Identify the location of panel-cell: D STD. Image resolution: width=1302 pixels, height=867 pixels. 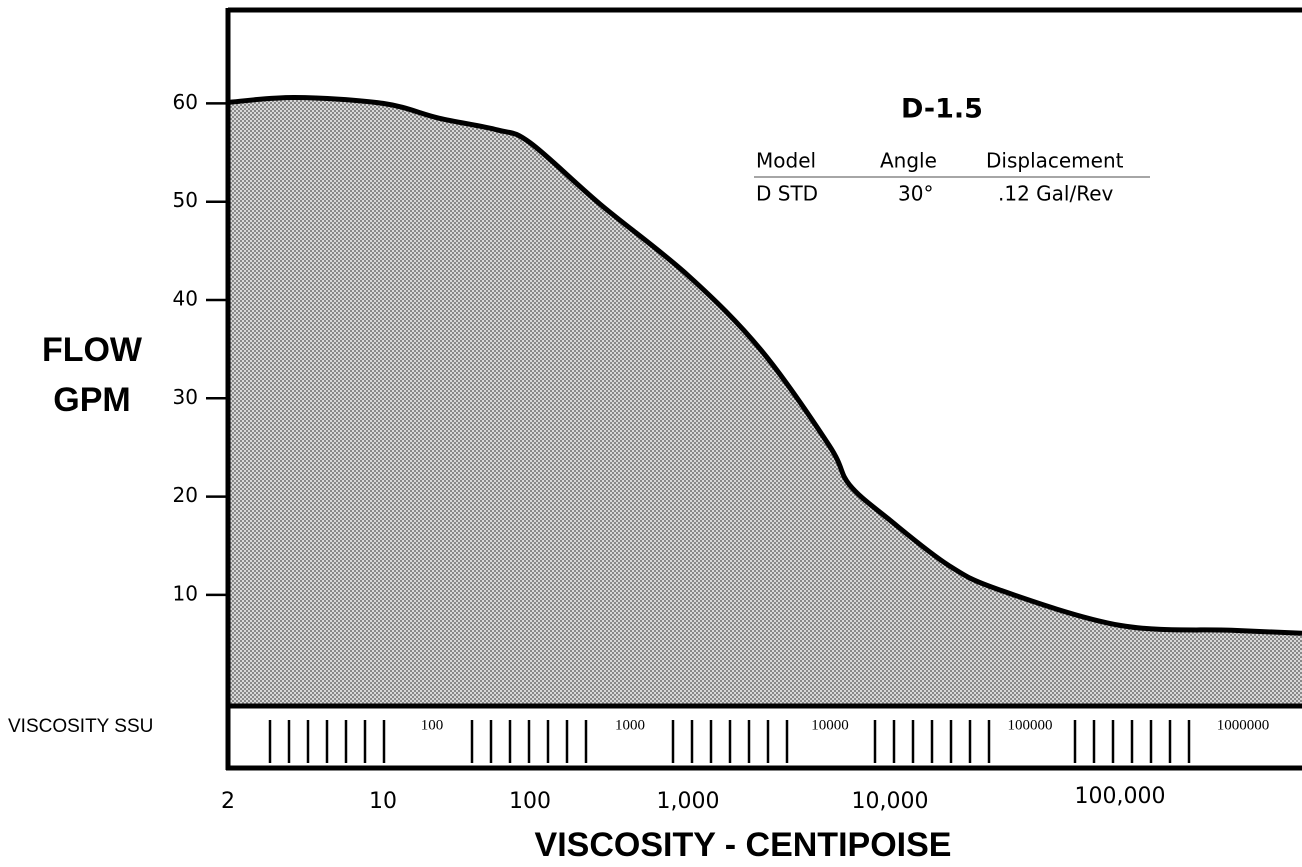
(787, 194).